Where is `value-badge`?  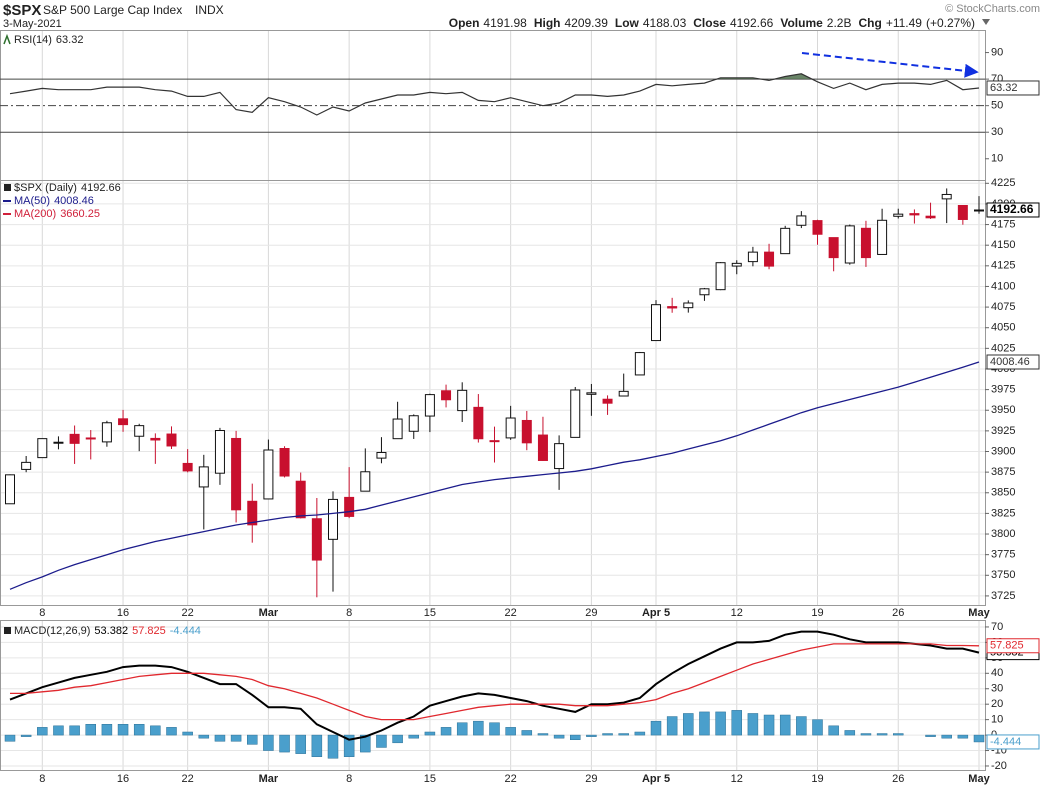 value-badge is located at coordinates (1013, 742).